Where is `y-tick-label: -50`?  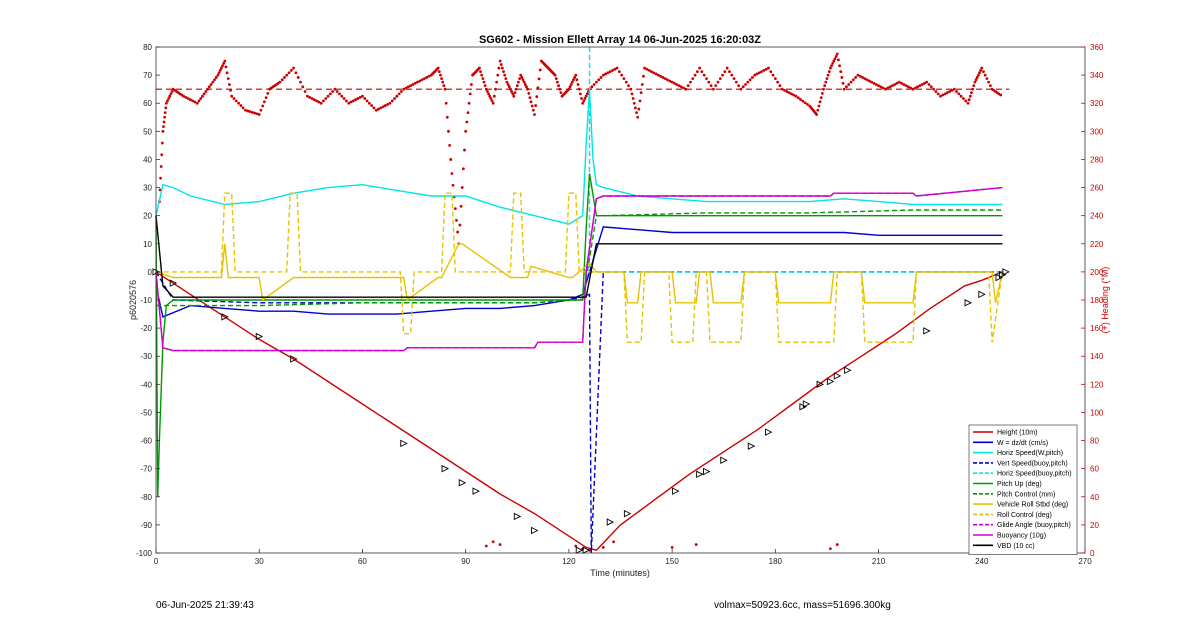
y-tick-label: -50 is located at coordinates (146, 412).